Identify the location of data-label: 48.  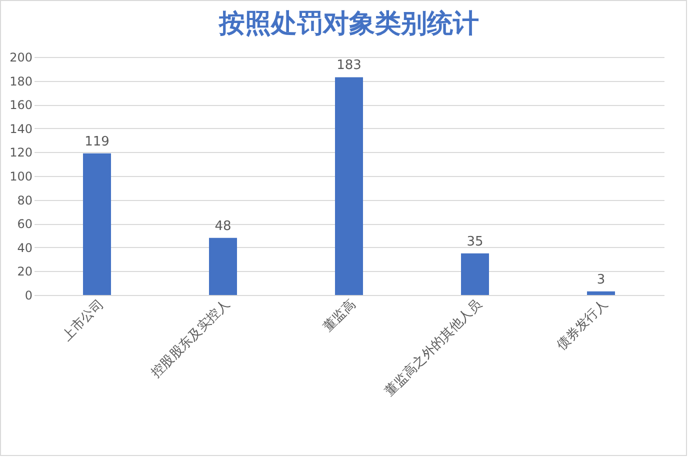
(223, 226).